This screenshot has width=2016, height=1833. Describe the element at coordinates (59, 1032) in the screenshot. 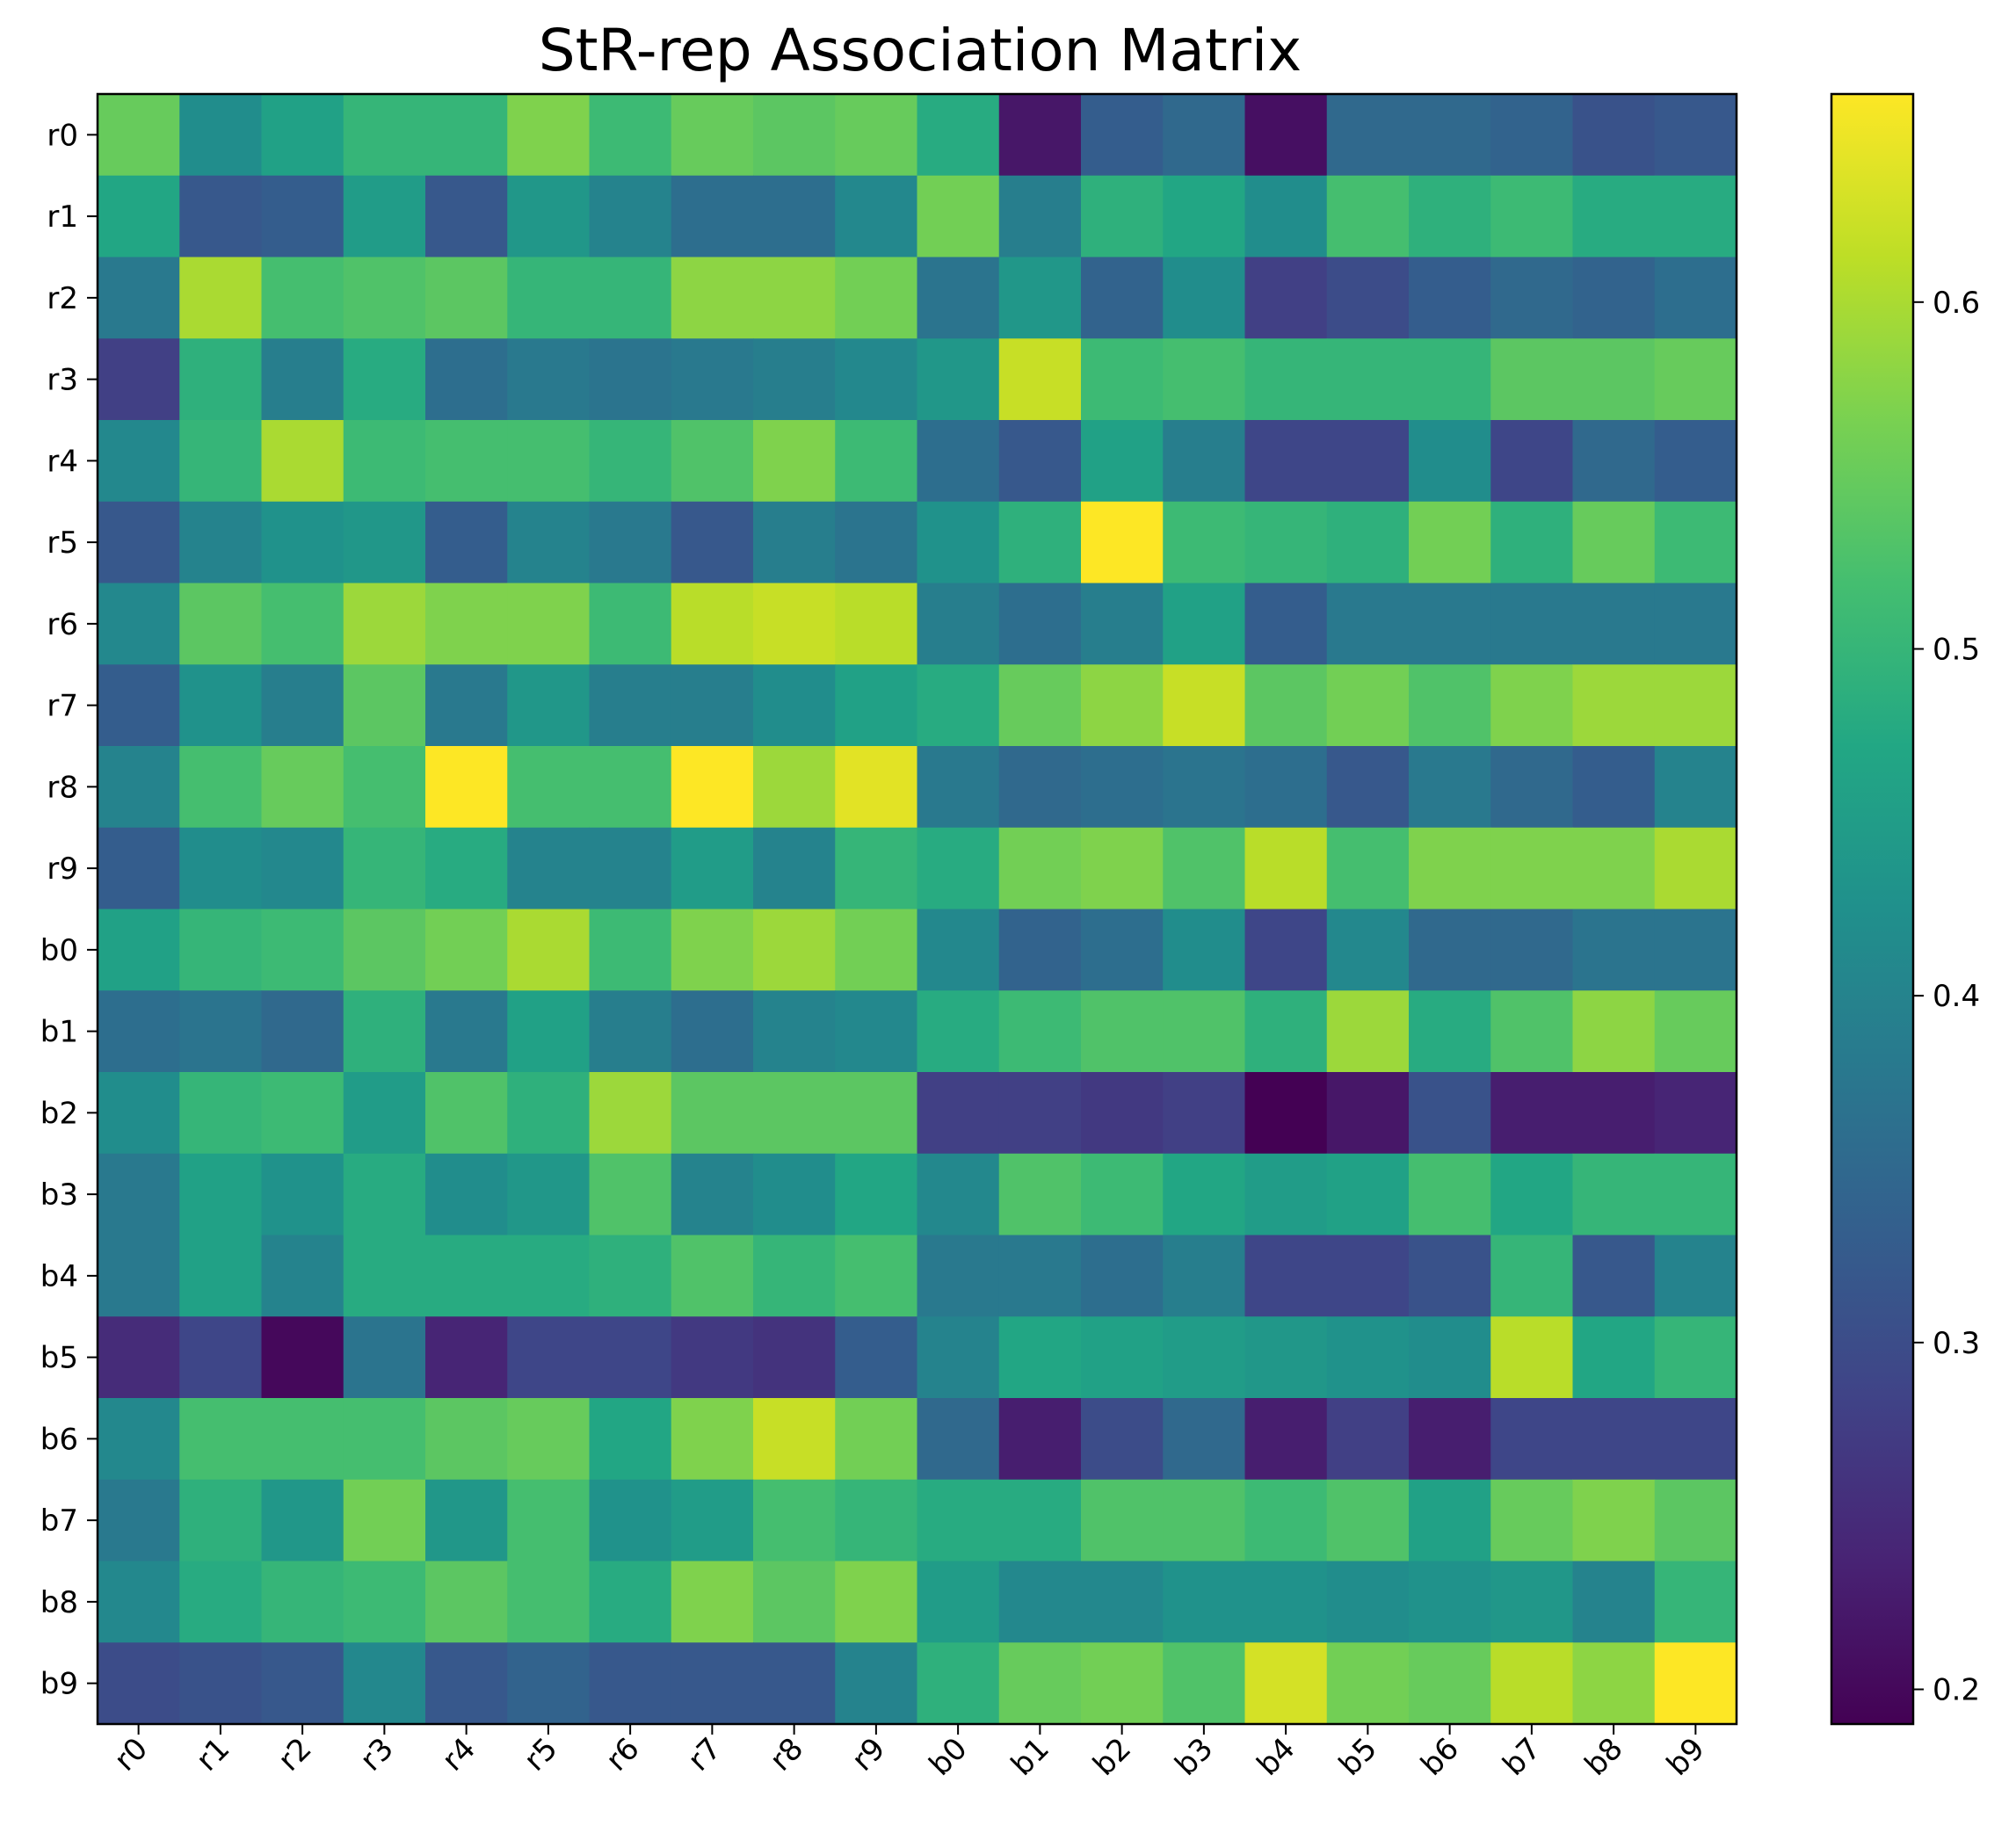

I see `y-tick-label: b1` at that location.